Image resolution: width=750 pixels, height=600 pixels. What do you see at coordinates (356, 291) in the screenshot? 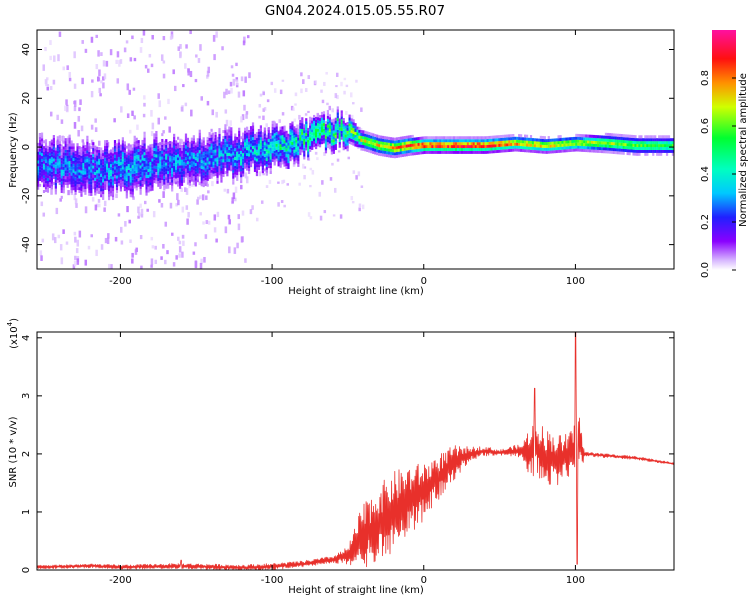
I see `spectrogram-x-axis-label: Height of straight line (km)` at bounding box center [356, 291].